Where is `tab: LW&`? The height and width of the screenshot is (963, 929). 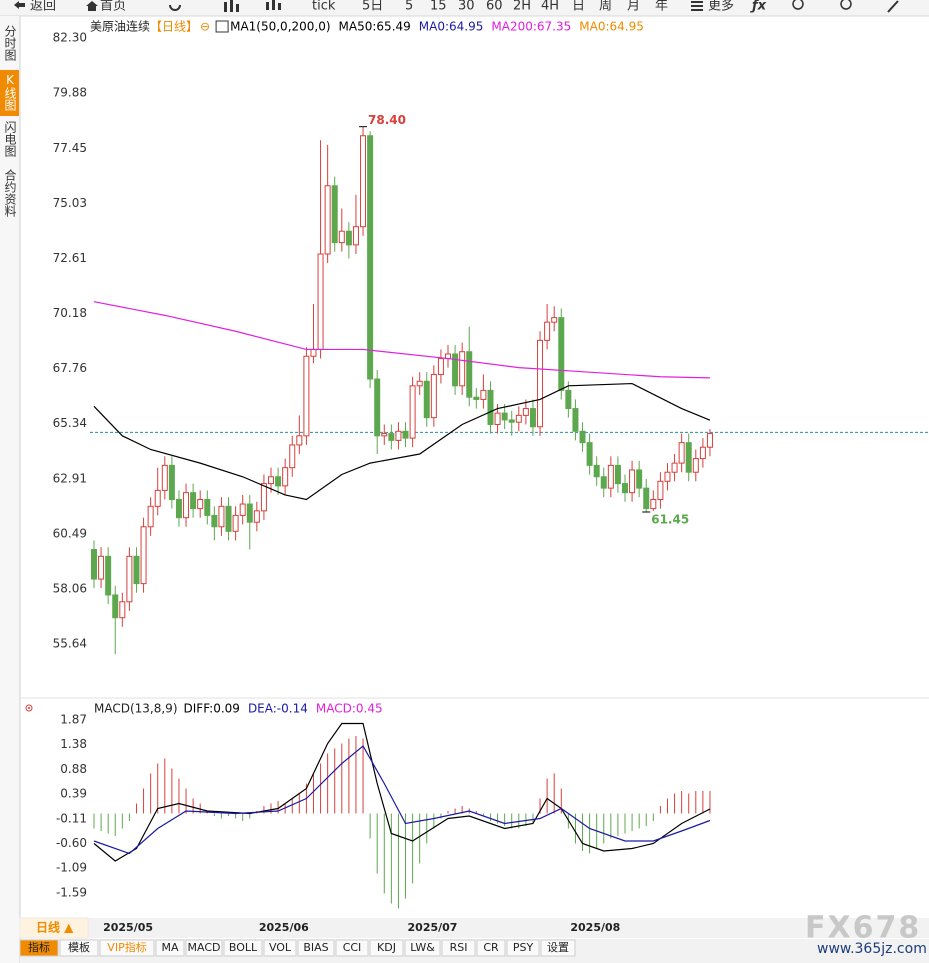
tab: LW& is located at coordinates (422, 947).